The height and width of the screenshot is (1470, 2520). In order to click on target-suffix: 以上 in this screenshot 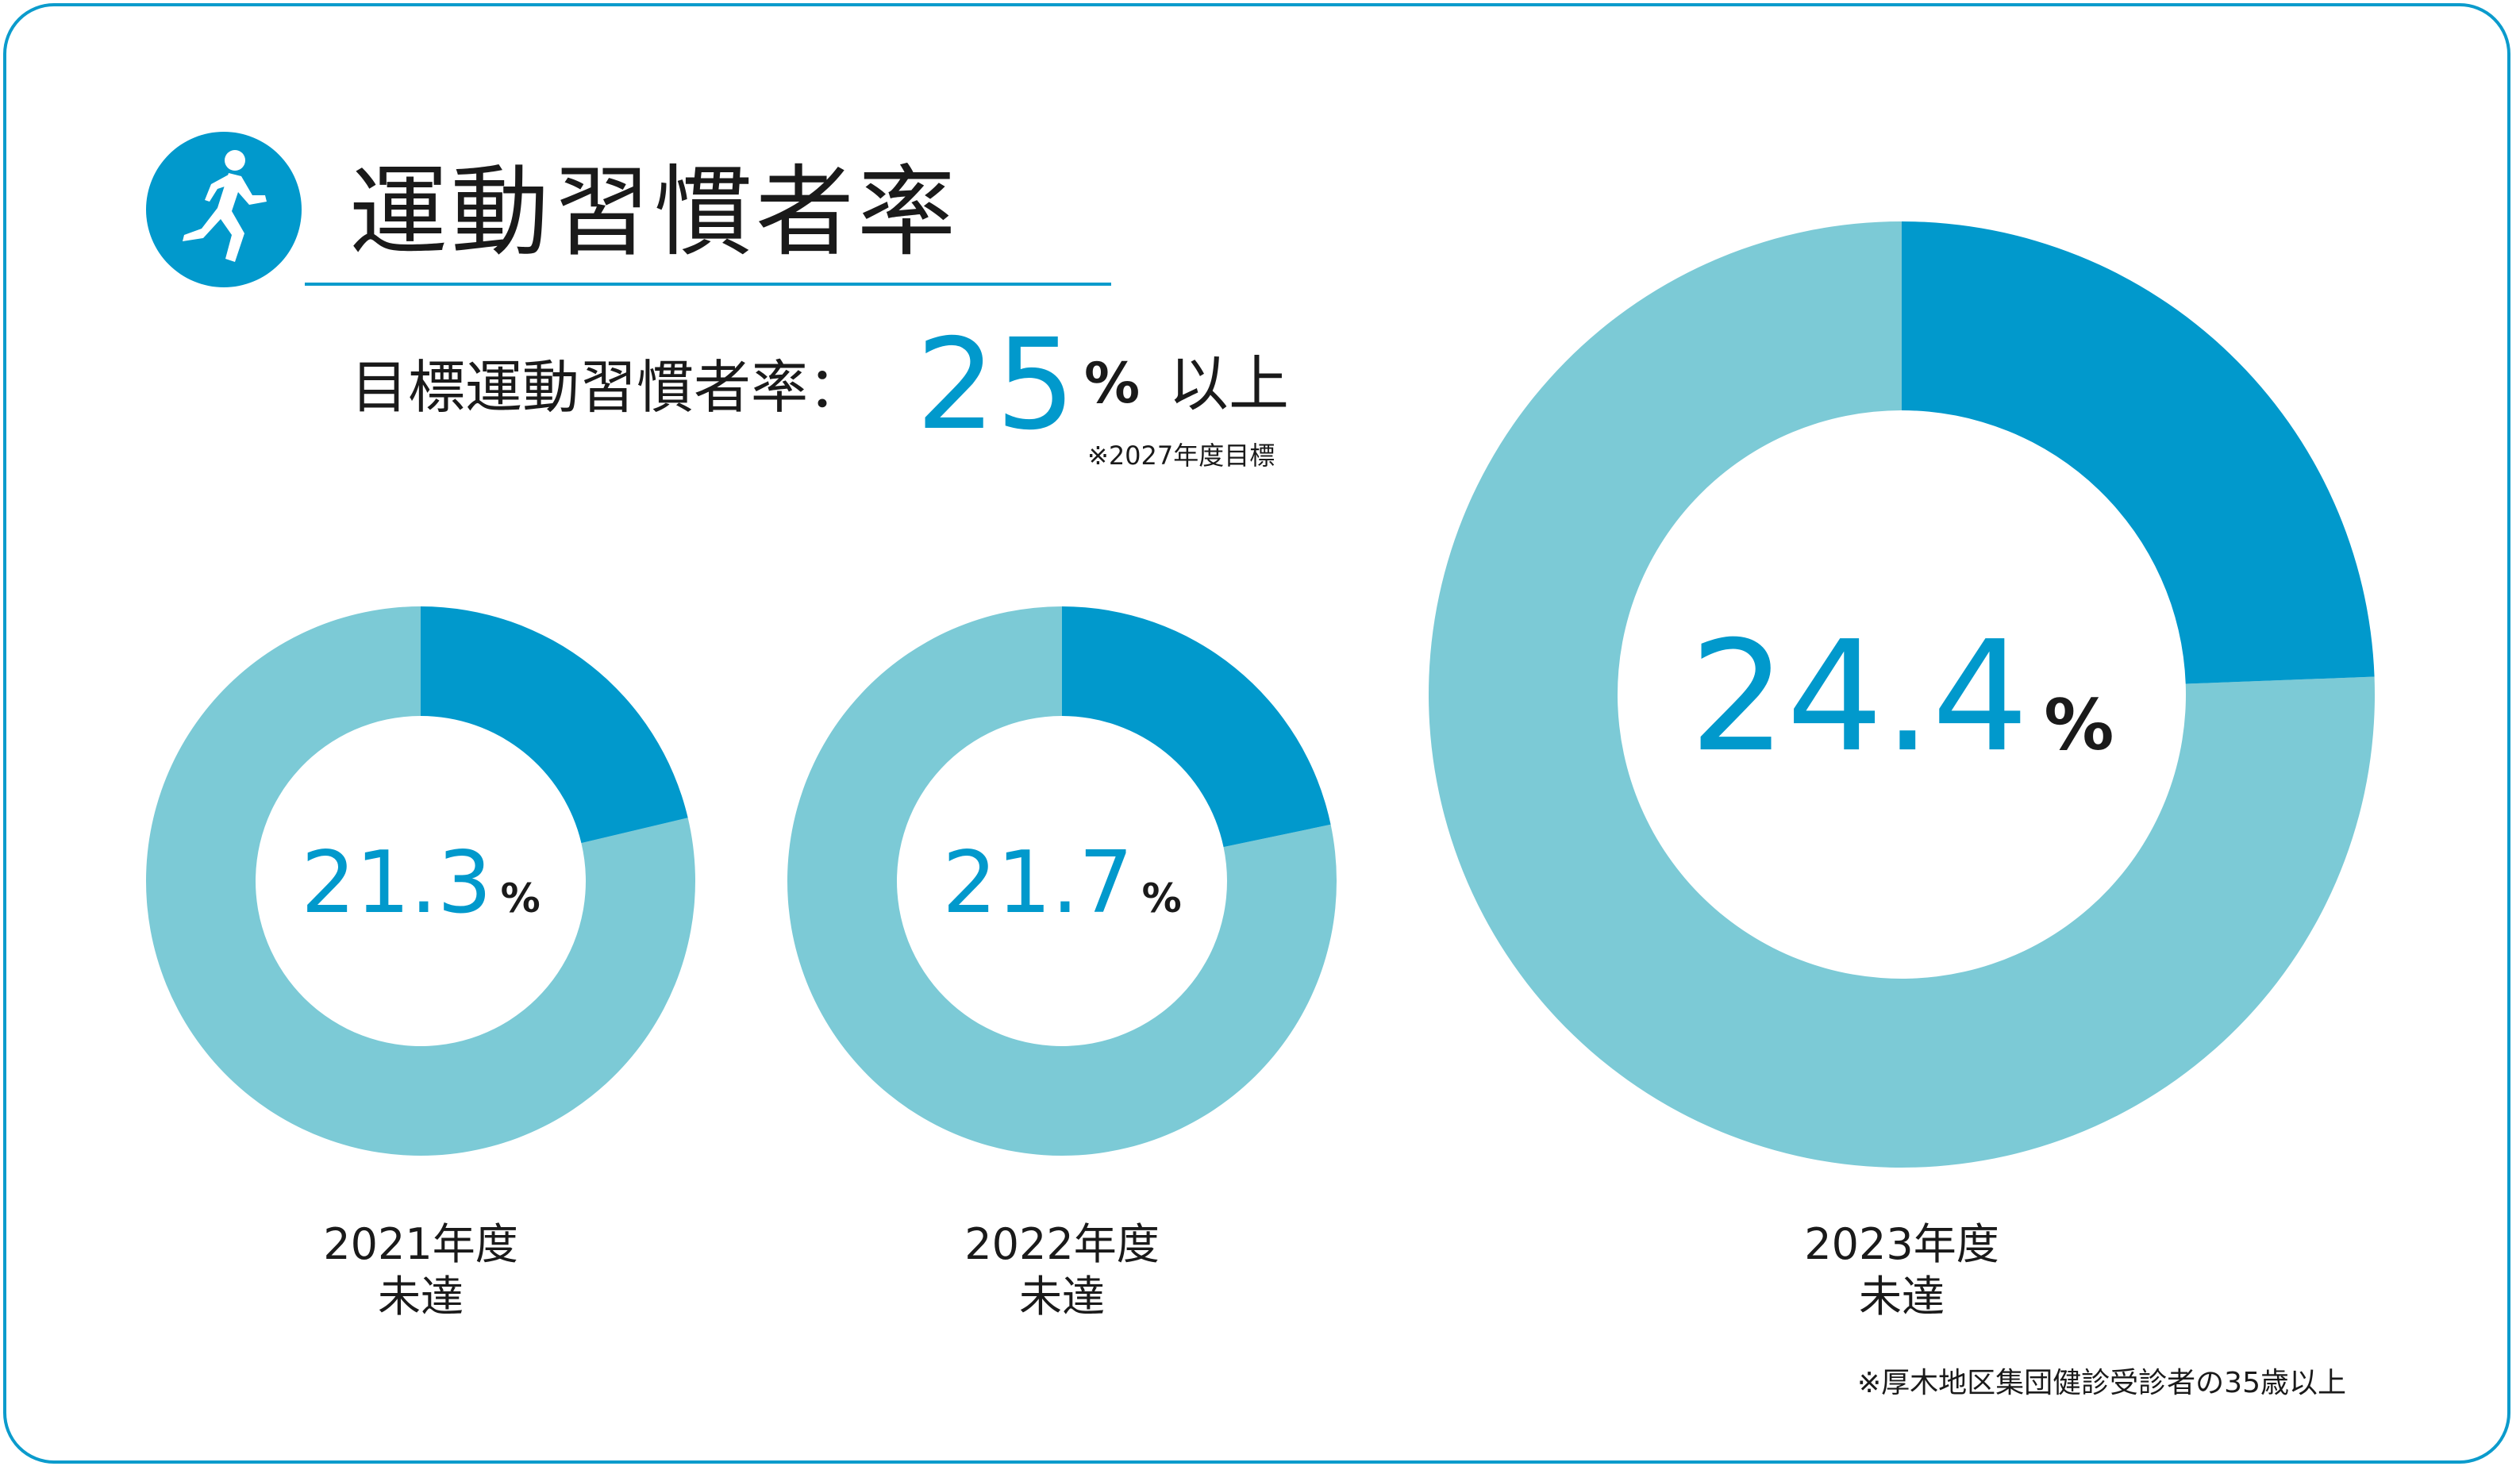, I will do `click(1228, 383)`.